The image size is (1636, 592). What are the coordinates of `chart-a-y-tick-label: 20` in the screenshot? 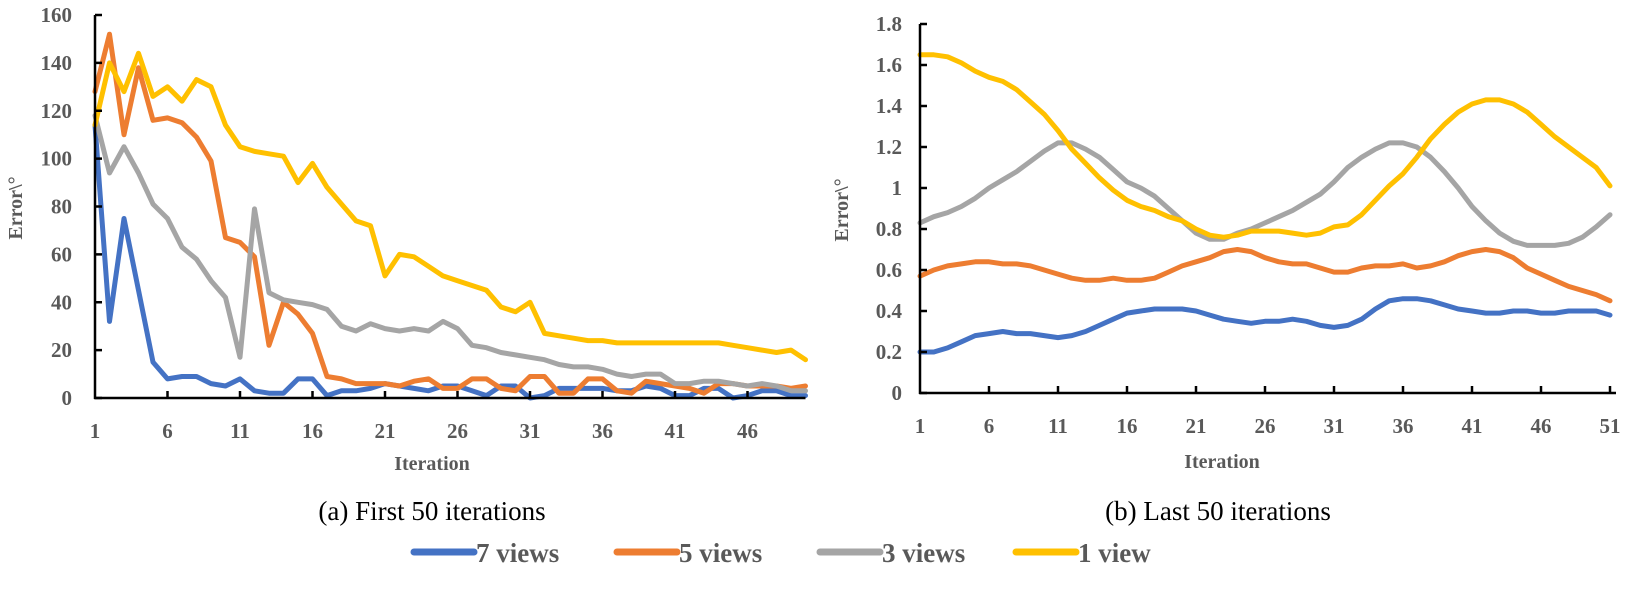 It's located at (61, 350).